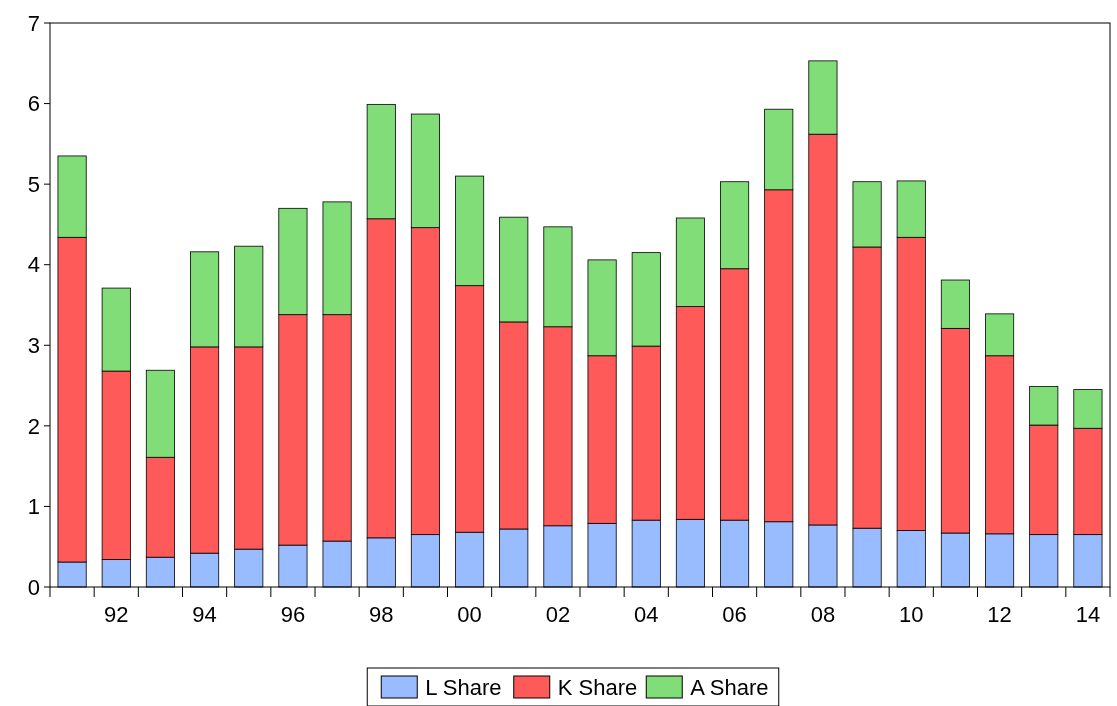 The height and width of the screenshot is (706, 1117). What do you see at coordinates (734, 614) in the screenshot?
I see `x-tick-label: 06` at bounding box center [734, 614].